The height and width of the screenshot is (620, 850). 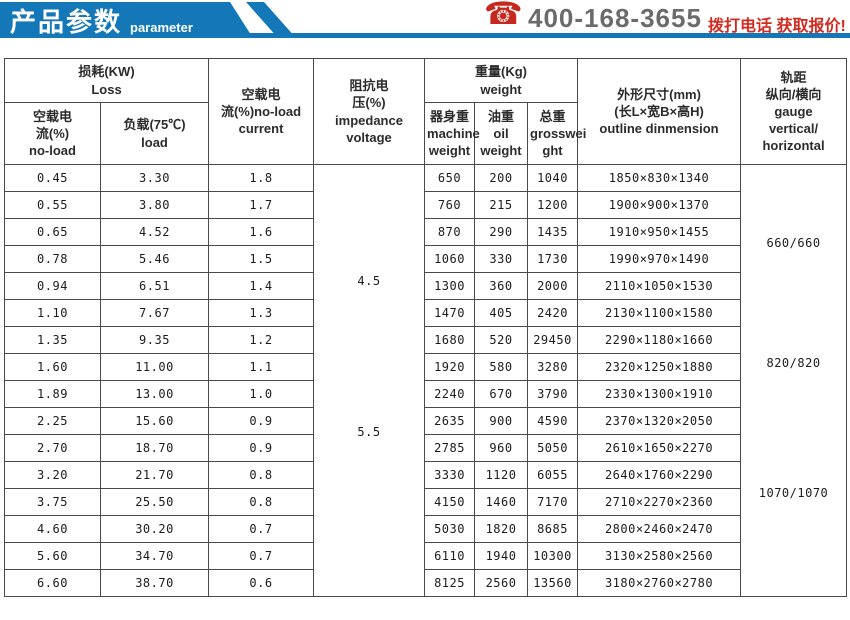 I want to click on table-cell: 7.67, so click(x=154, y=313).